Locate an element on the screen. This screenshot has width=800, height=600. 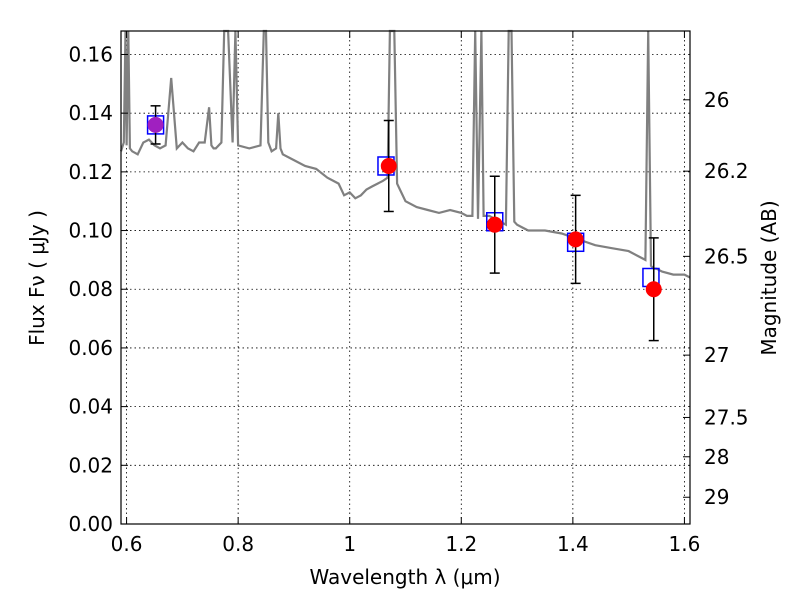
y-tick-label: 0.14 is located at coordinates (90, 113).